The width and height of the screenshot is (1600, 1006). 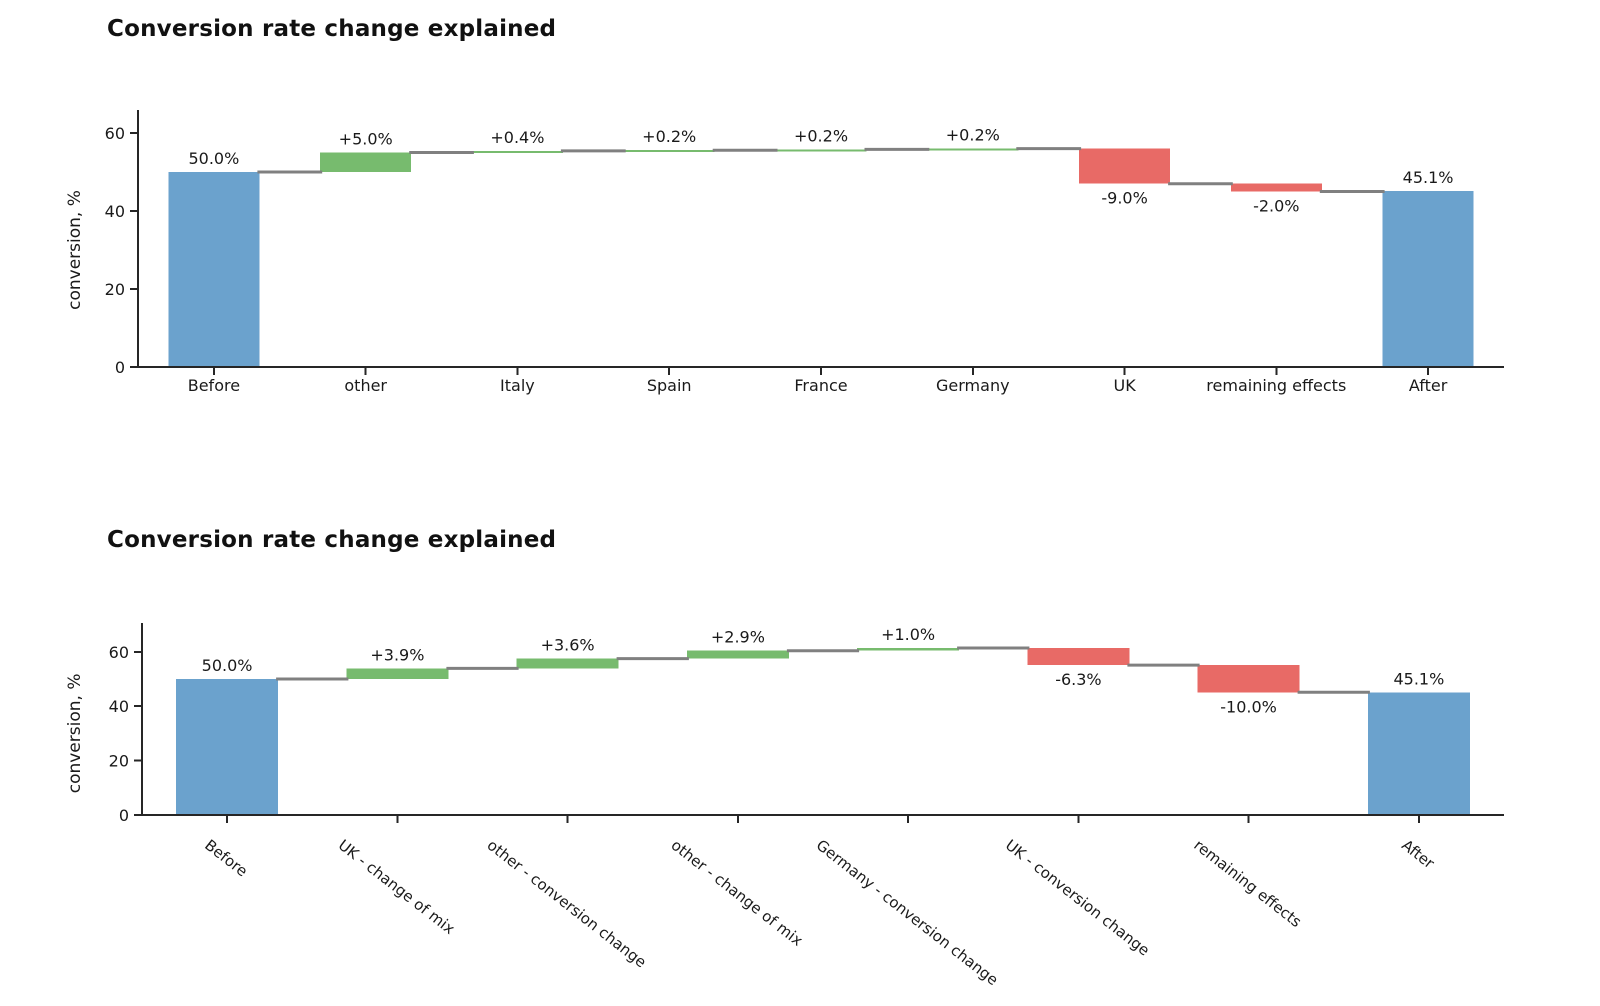 I want to click on x-tick-label-italy: Italy, so click(x=517, y=385).